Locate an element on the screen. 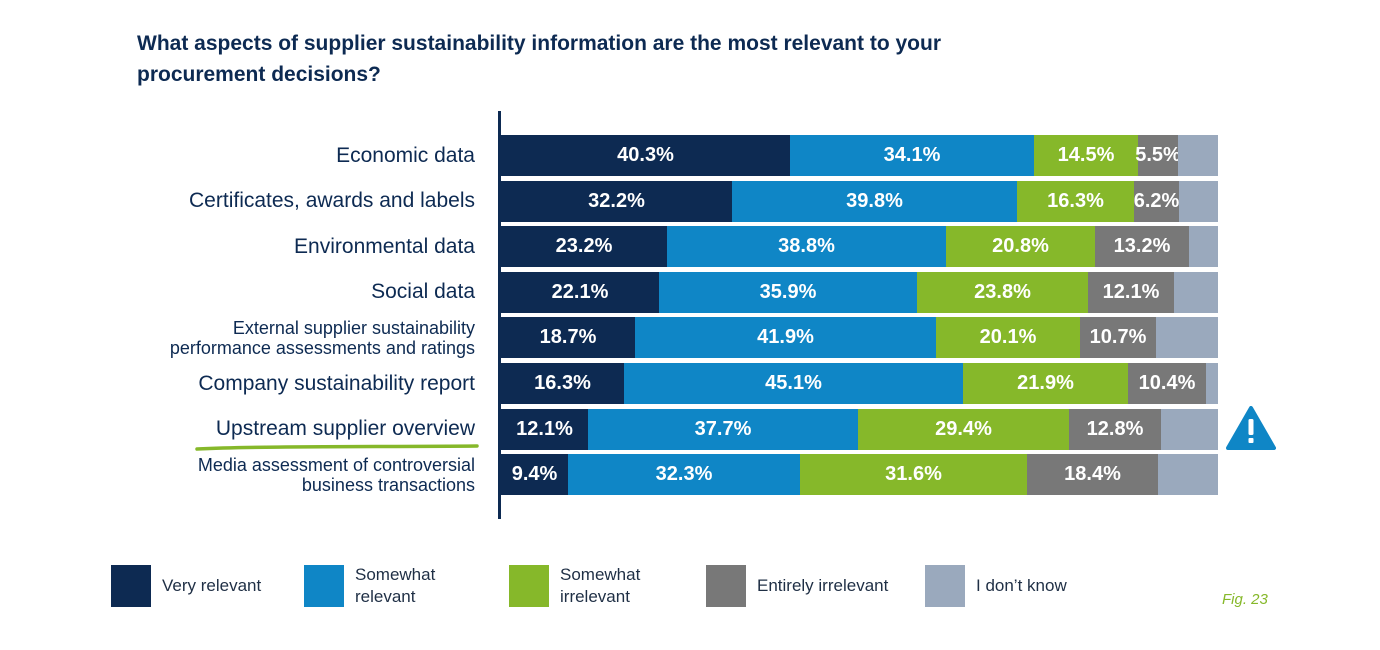 The image size is (1380, 650). bar-segment: 31.6% is located at coordinates (913, 475).